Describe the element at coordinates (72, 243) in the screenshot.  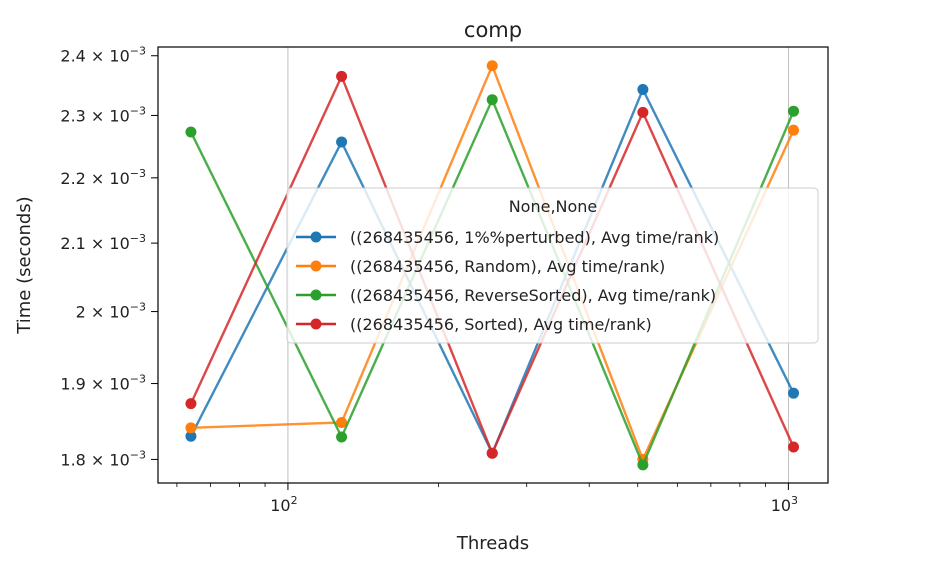
I see `y-tick-mantissa: 2.1` at that location.